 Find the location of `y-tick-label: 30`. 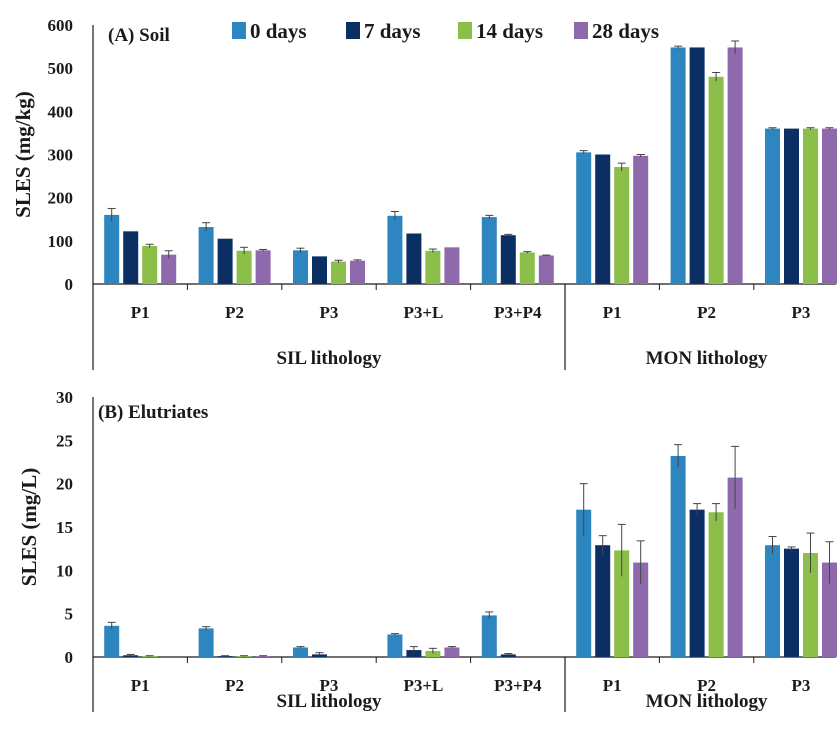

y-tick-label: 30 is located at coordinates (64, 397).